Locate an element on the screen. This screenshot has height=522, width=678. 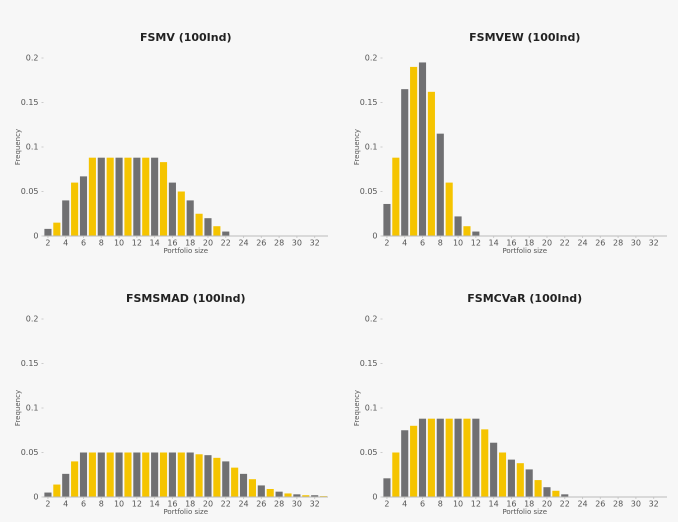
chart-title: FSMV (100Ind) is located at coordinates (186, 37).